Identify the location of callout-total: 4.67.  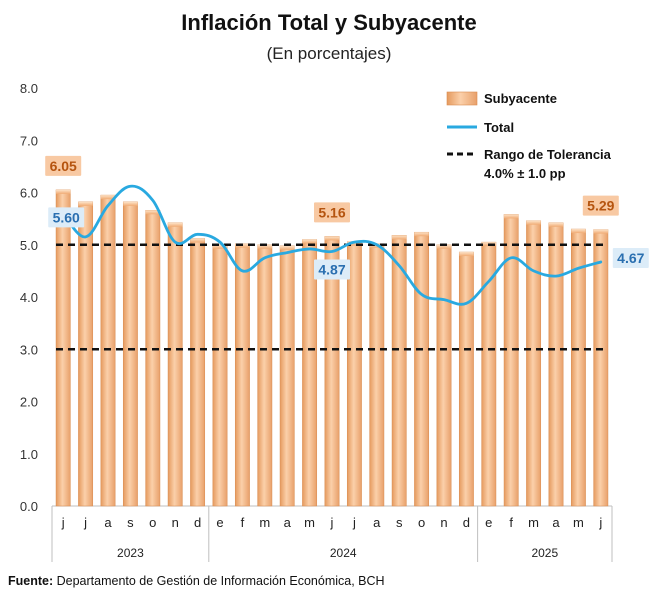
(630, 257).